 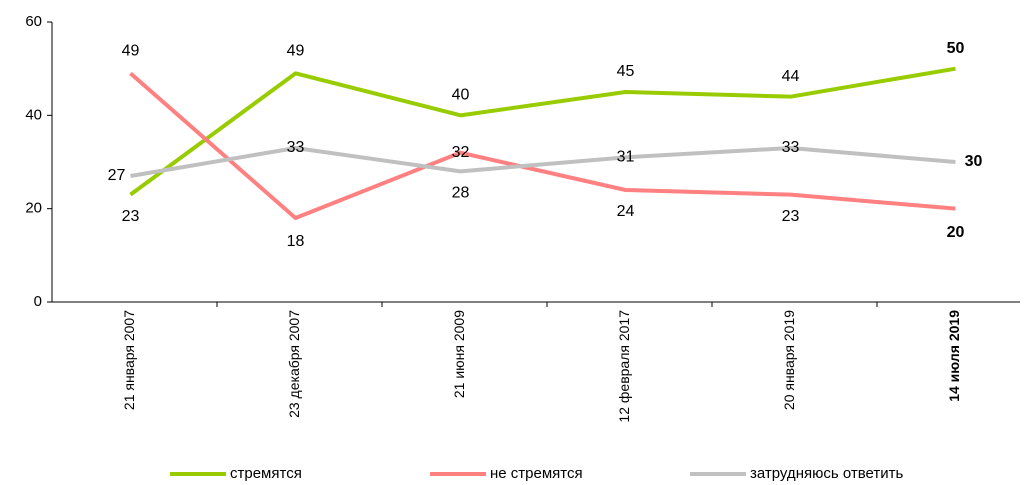 I want to click on x-tick-label: 12 февраля 2017, so click(x=624, y=366).